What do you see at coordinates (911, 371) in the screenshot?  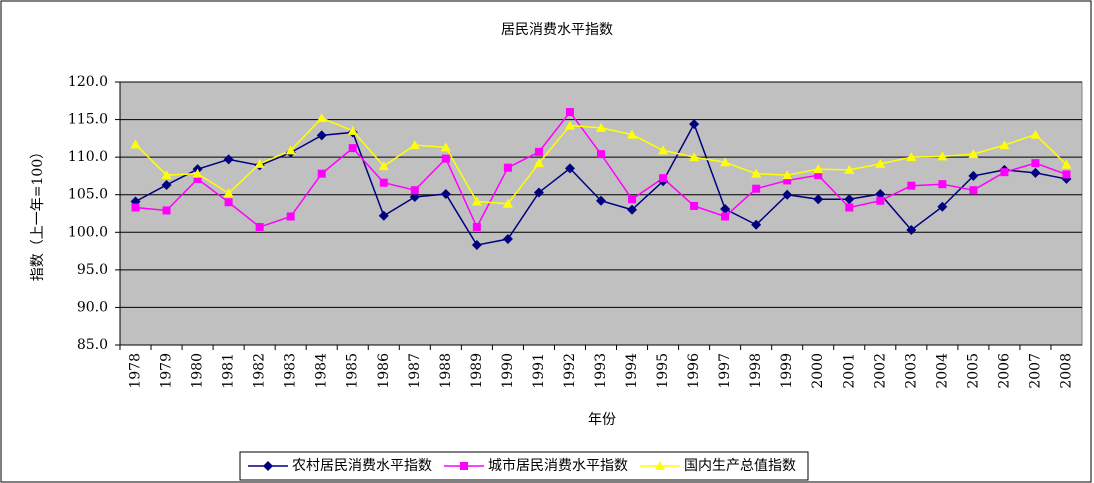 I see `x-tick-label: 2003` at bounding box center [911, 371].